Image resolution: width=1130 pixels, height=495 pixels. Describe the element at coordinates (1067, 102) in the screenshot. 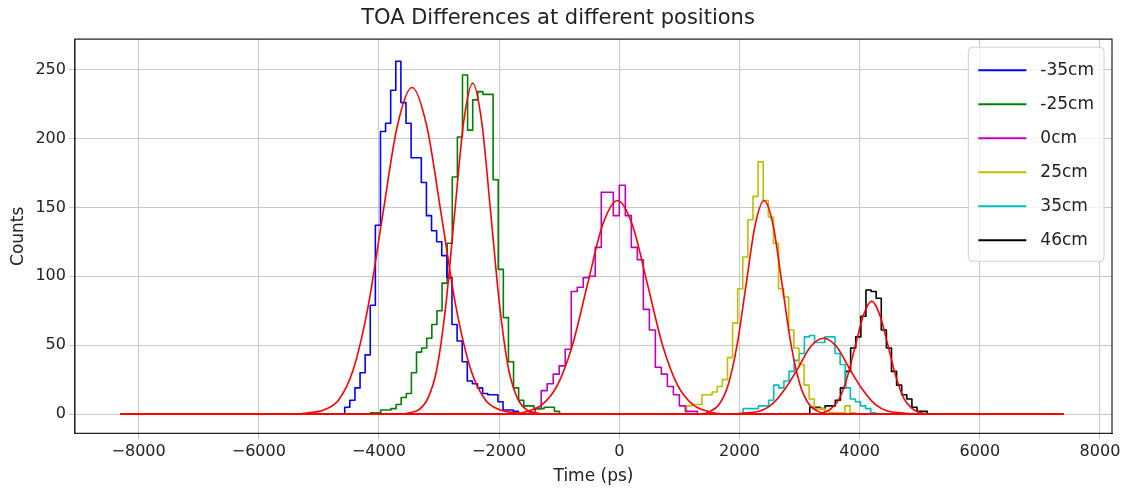

I see `legend-label: -25cm` at that location.